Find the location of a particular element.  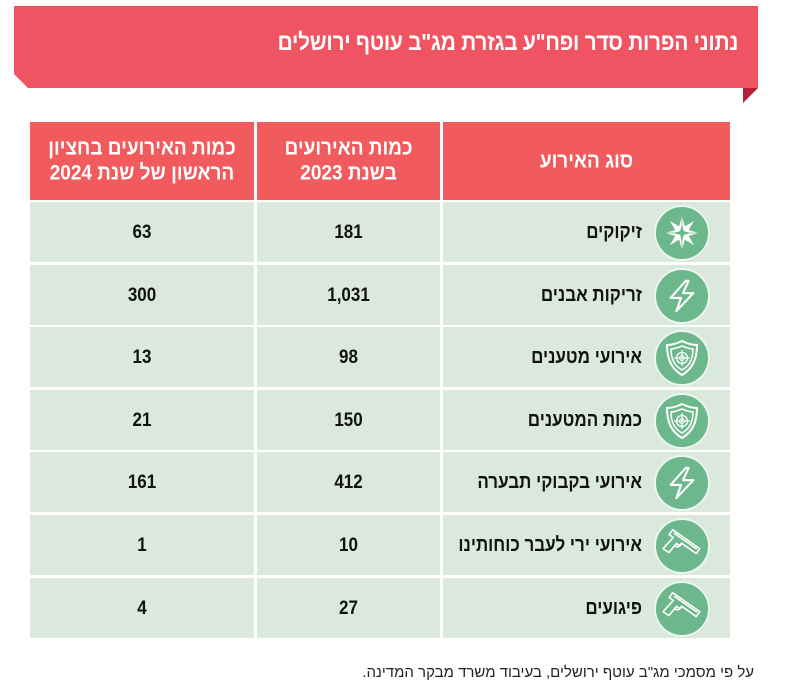

table-row: אירועי בקבוקי תבערה 412 161 is located at coordinates (380, 482).